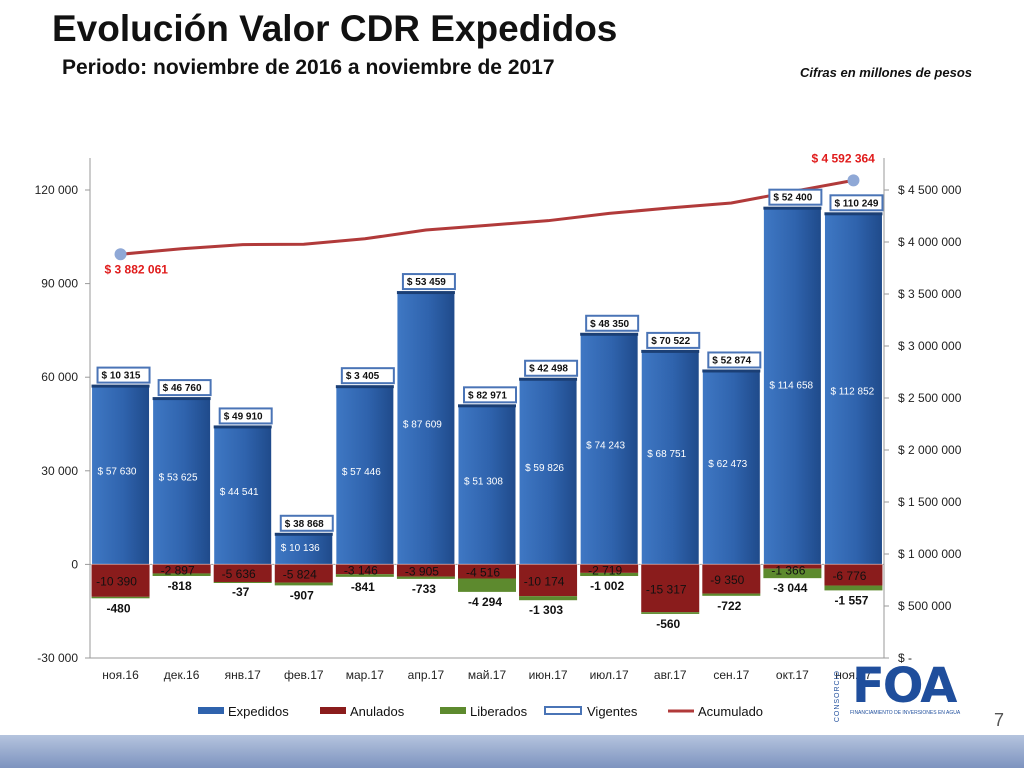  Describe the element at coordinates (377, 711) in the screenshot. I see `legend-label: Anulados` at that location.